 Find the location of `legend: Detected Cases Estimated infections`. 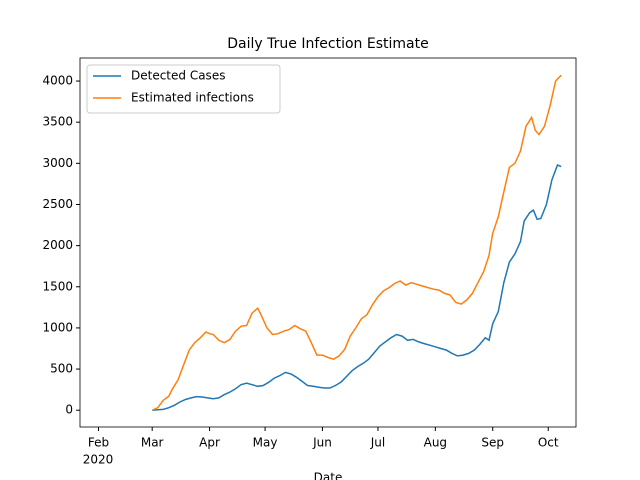

legend: Detected Cases Estimated infections is located at coordinates (183, 89).